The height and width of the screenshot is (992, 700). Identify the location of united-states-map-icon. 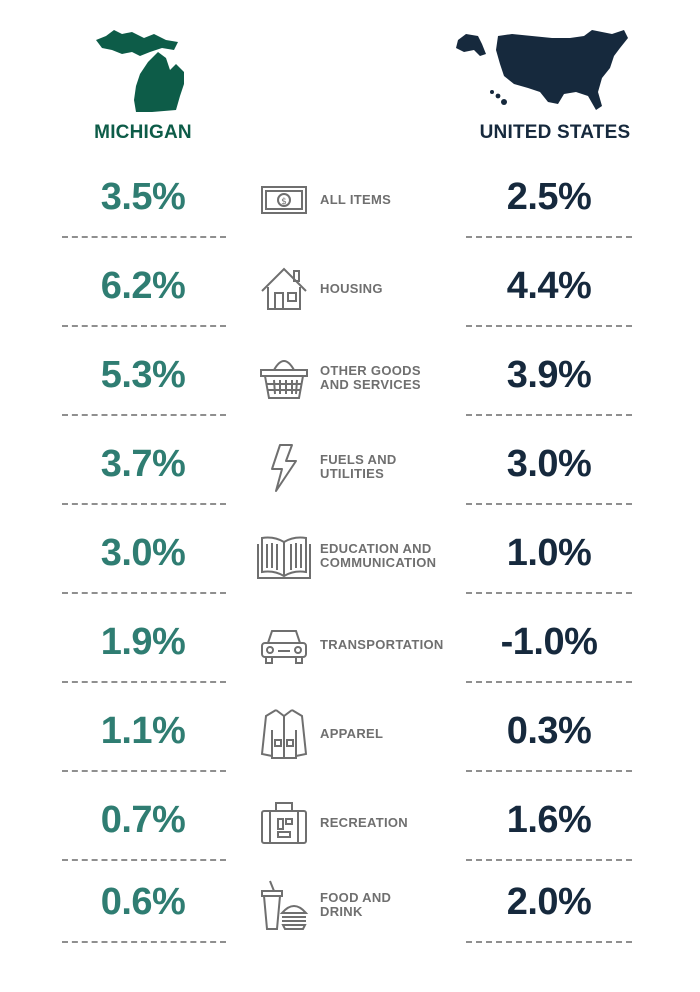
(542, 70).